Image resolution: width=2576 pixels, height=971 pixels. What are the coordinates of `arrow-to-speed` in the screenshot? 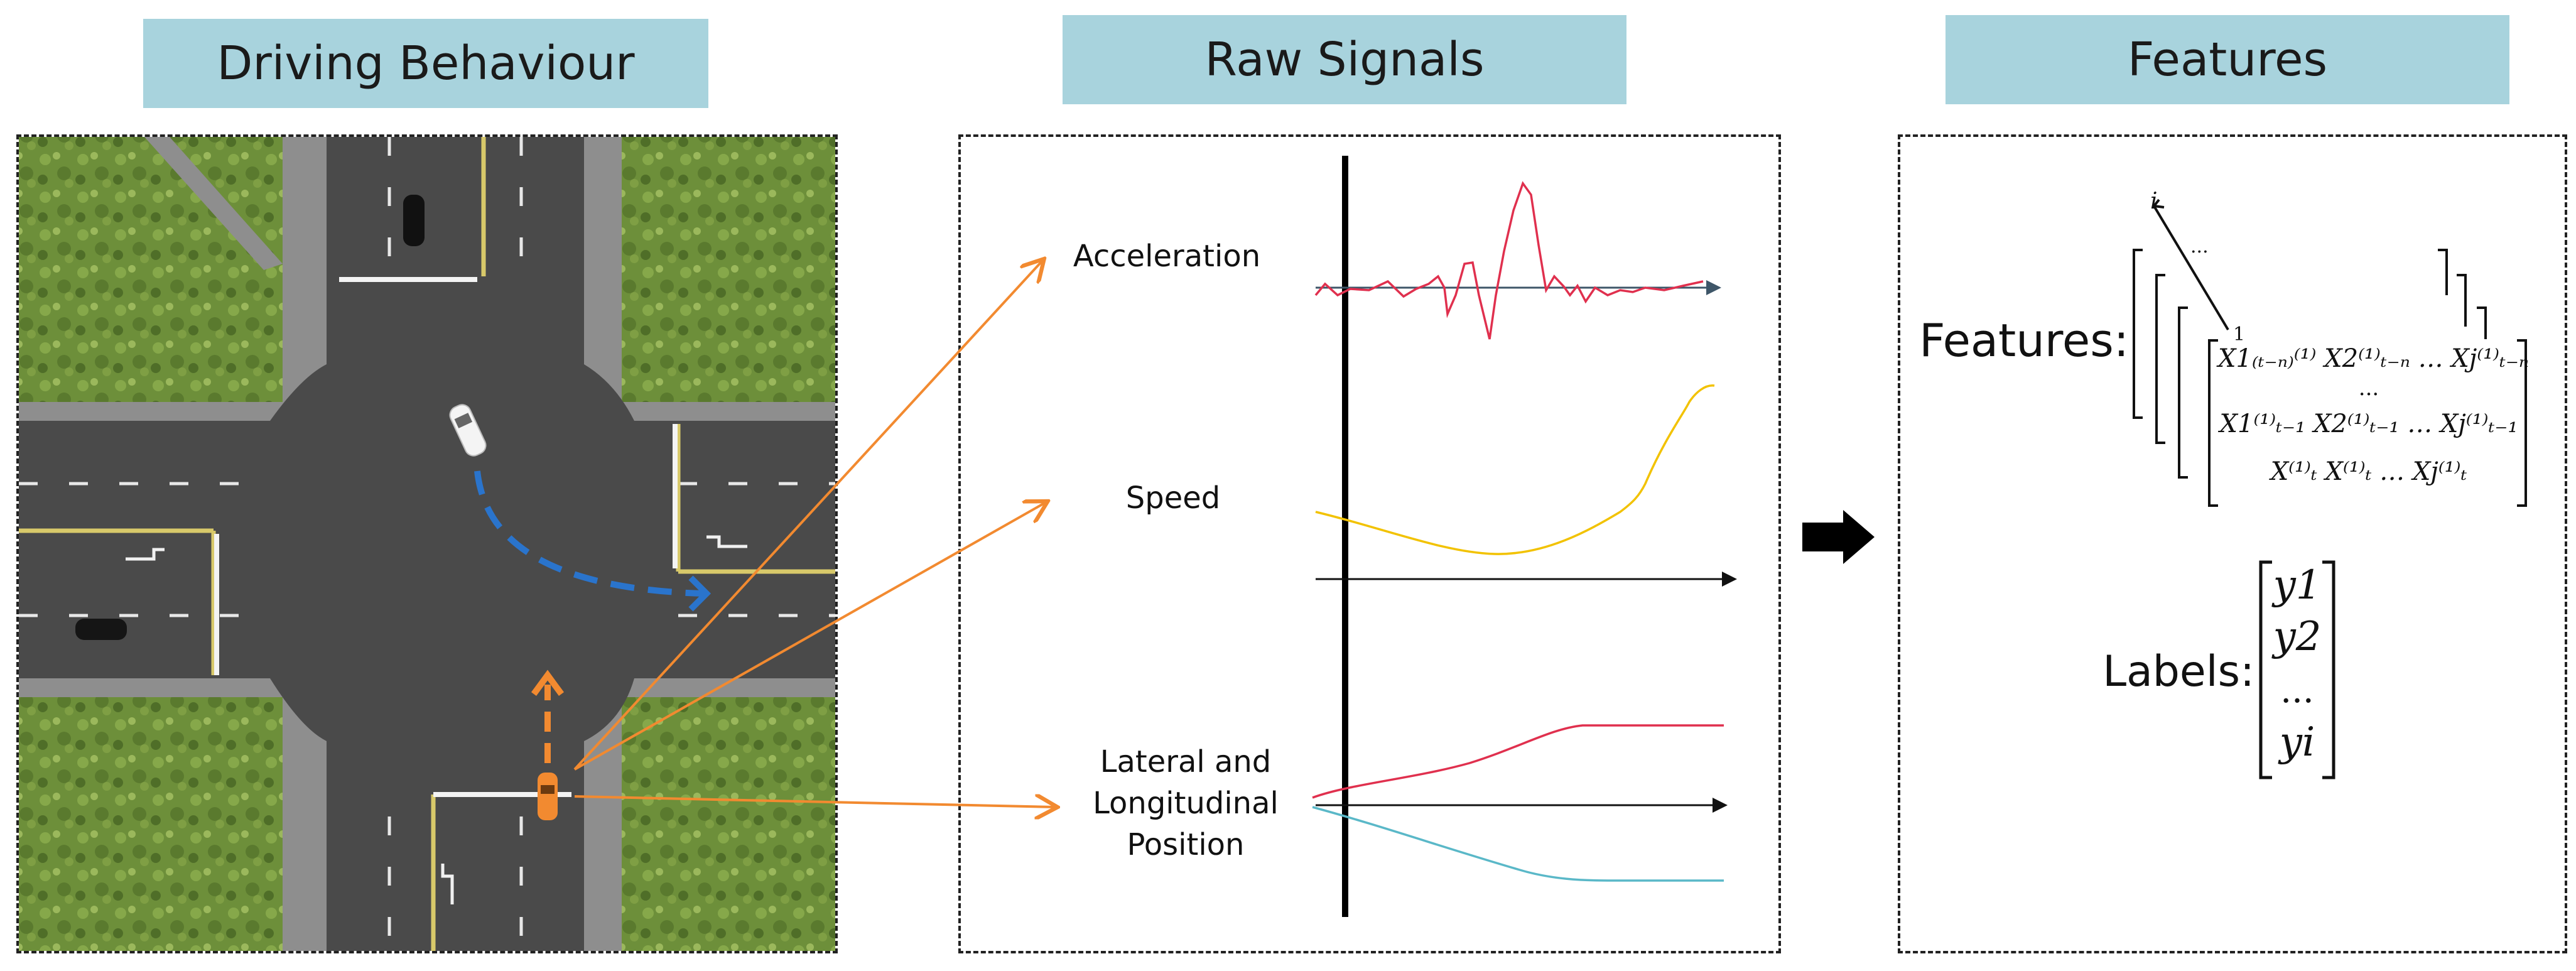 It's located at (810, 637).